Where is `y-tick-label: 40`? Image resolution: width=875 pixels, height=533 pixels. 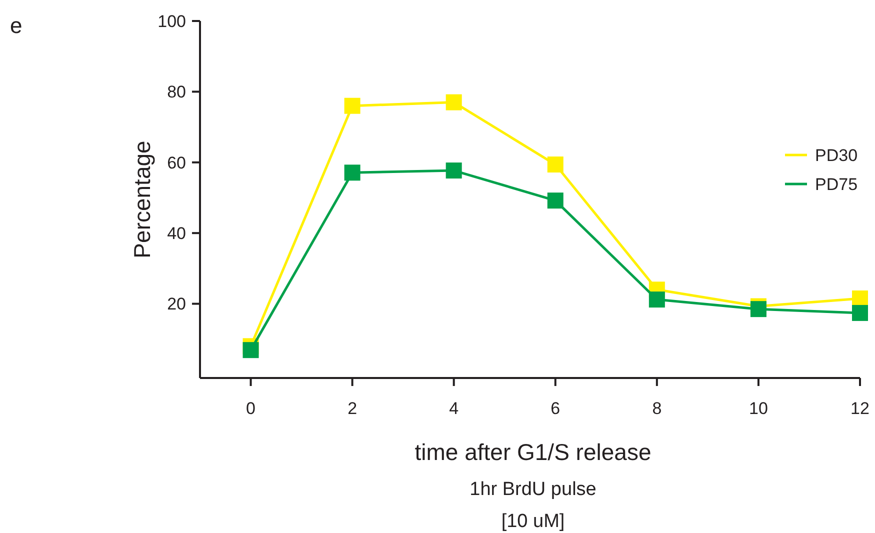
y-tick-label: 40 is located at coordinates (176, 234).